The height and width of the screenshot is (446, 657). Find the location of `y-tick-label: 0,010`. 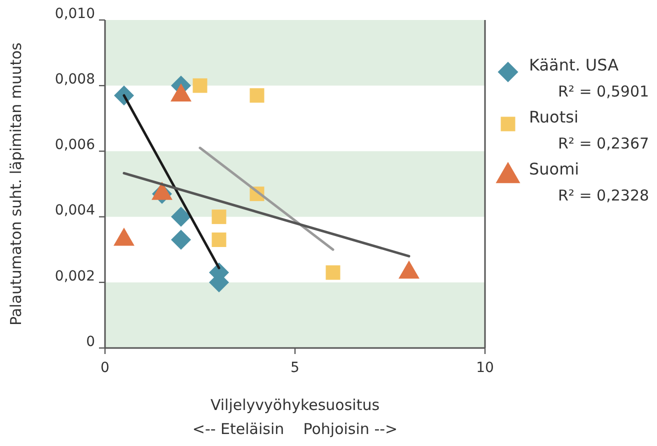

y-tick-label: 0,010 is located at coordinates (74, 14).